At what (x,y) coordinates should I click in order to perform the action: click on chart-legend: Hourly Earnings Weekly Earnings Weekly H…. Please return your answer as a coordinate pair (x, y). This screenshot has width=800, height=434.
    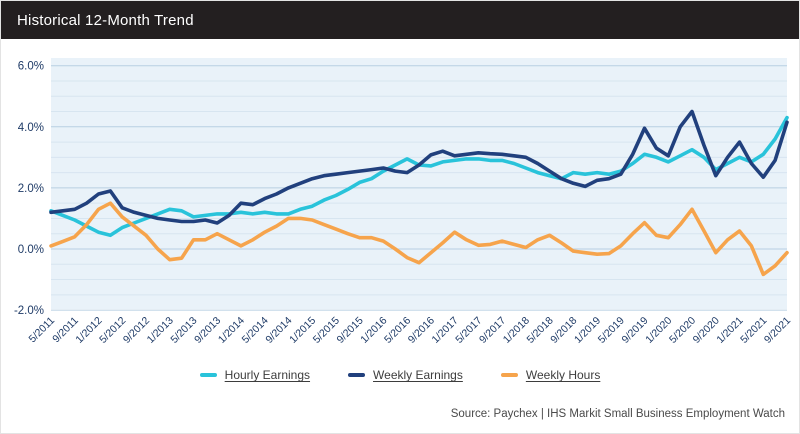
    Looking at the image, I should click on (400, 375).